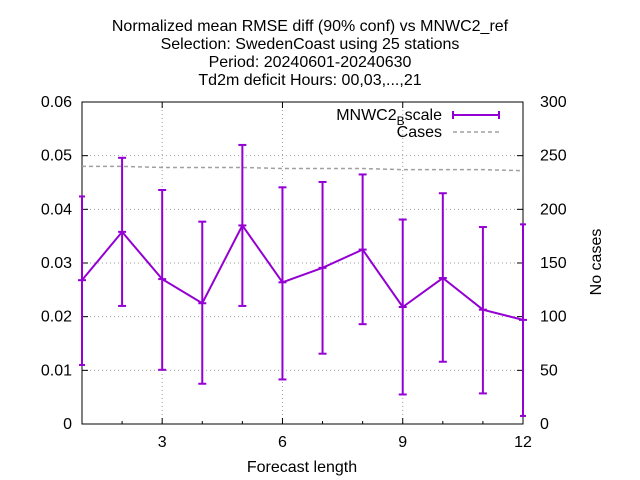 This screenshot has width=640, height=480. Describe the element at coordinates (596, 262) in the screenshot. I see `y-axis-right-label: No cases` at that location.